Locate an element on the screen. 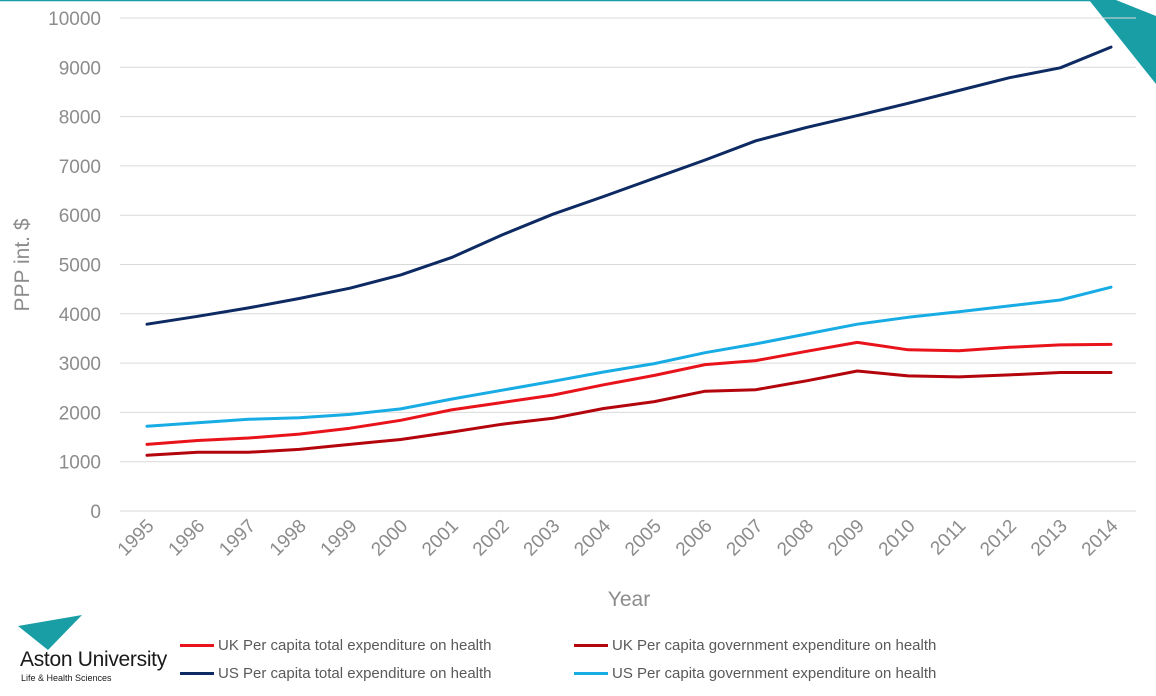  x-tick-label: 2001 is located at coordinates (440, 538).